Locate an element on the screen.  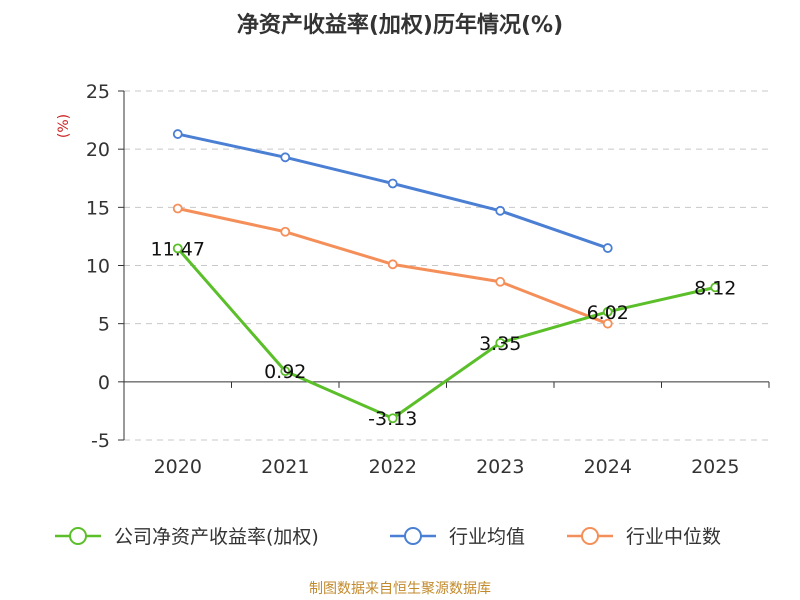
data-label: 3.35 is located at coordinates (500, 344).